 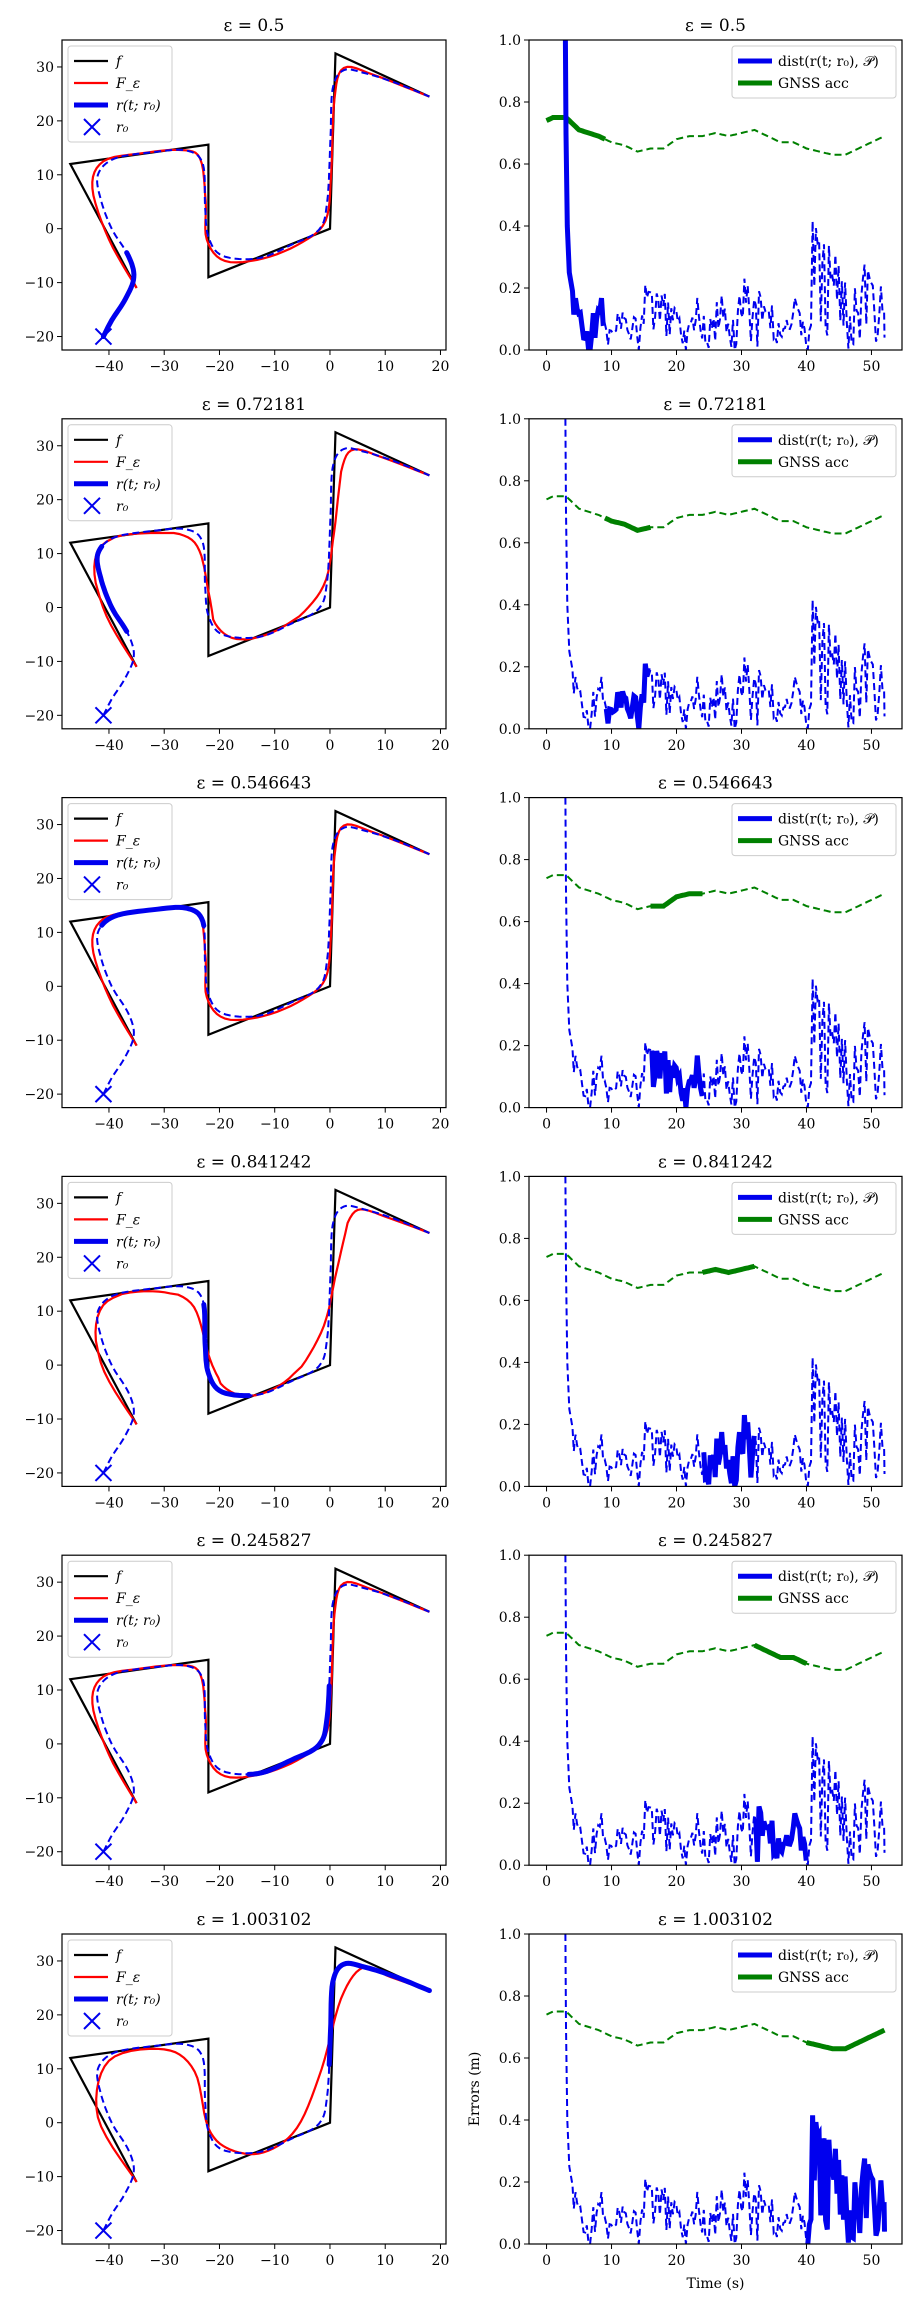 What do you see at coordinates (45, 555) in the screenshot?
I see `y-tick-label: 10` at bounding box center [45, 555].